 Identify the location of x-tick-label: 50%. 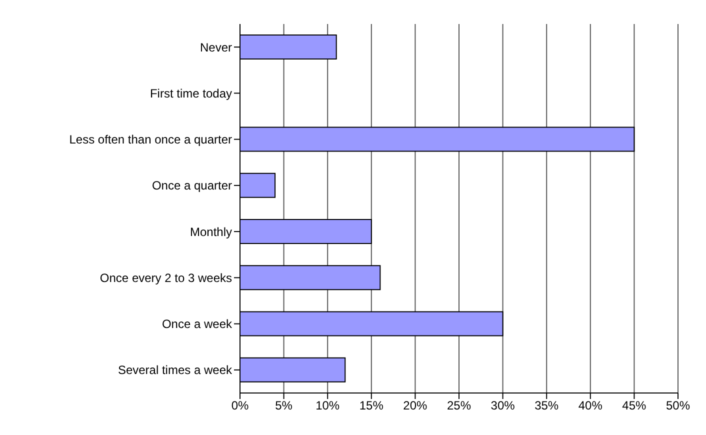
(678, 405).